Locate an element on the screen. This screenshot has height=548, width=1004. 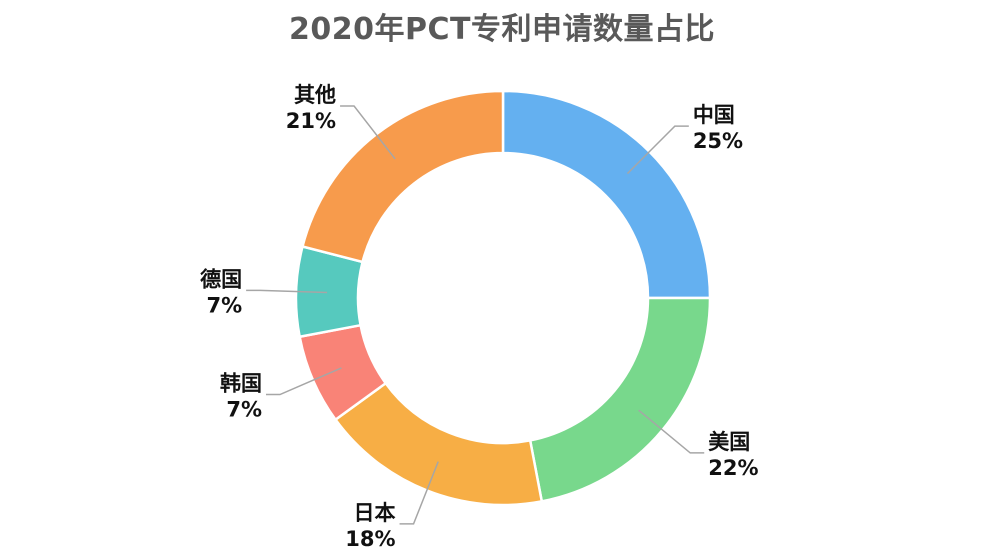
slice-label-category-2: 美国 is located at coordinates (729, 442).